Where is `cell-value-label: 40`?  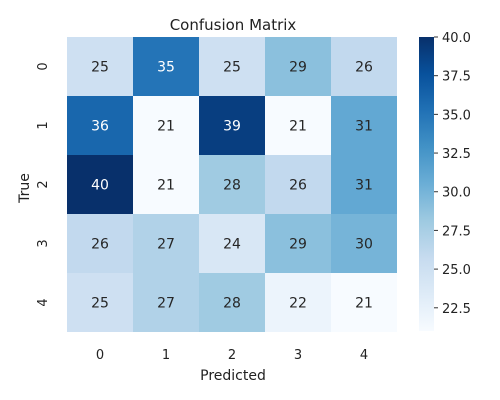
cell-value-label: 40 is located at coordinates (100, 186).